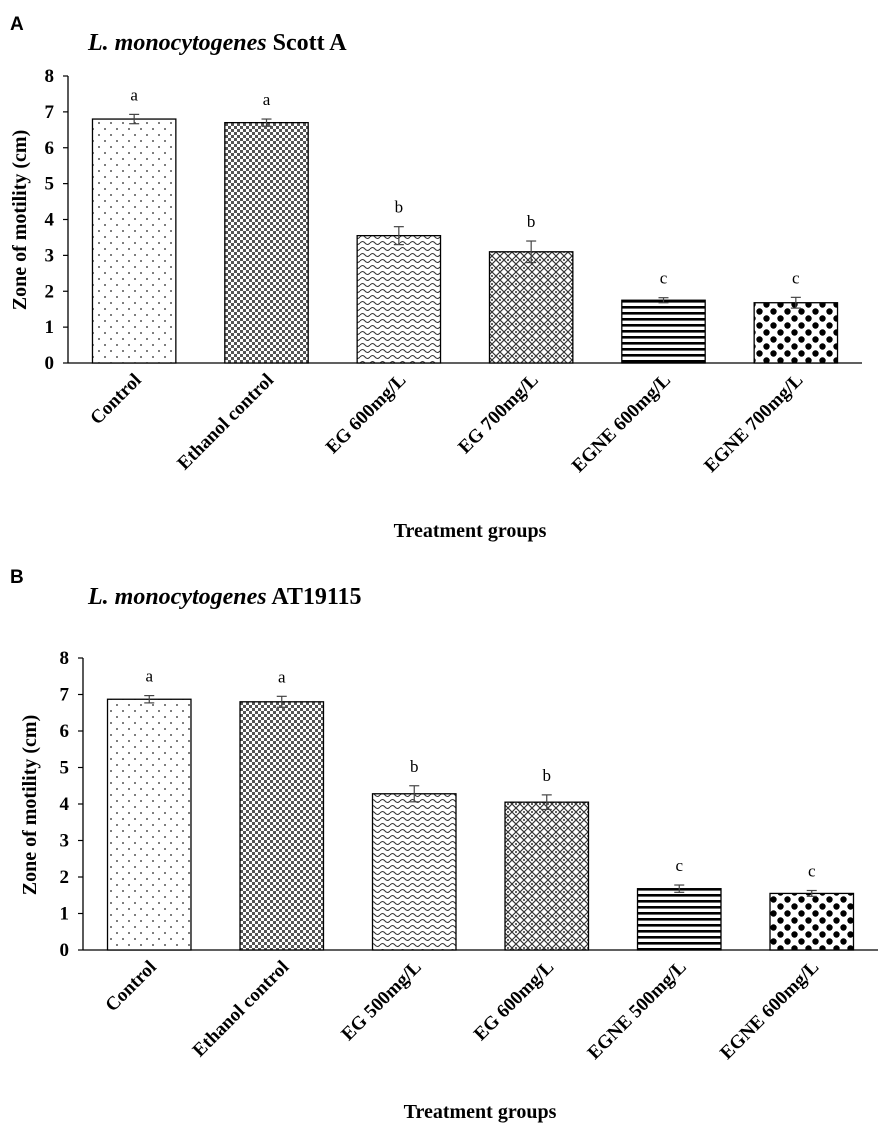  I want to click on y-axis-label-a: Zone of motility (cm), so click(20, 220).